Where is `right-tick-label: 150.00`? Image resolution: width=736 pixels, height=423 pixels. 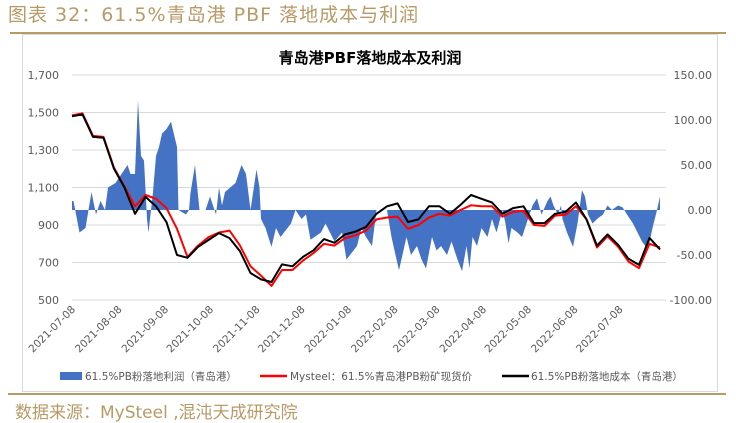 right-tick-label: 150.00 is located at coordinates (693, 75).